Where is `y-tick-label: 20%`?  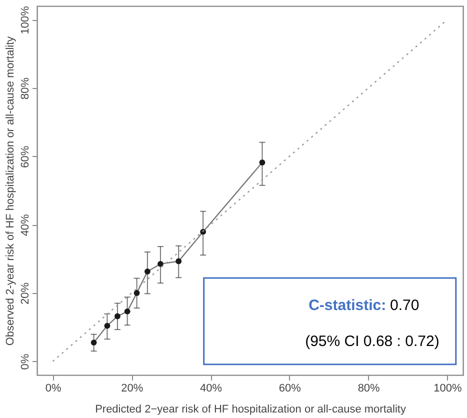 y-tick-label: 20% is located at coordinates (26, 293).